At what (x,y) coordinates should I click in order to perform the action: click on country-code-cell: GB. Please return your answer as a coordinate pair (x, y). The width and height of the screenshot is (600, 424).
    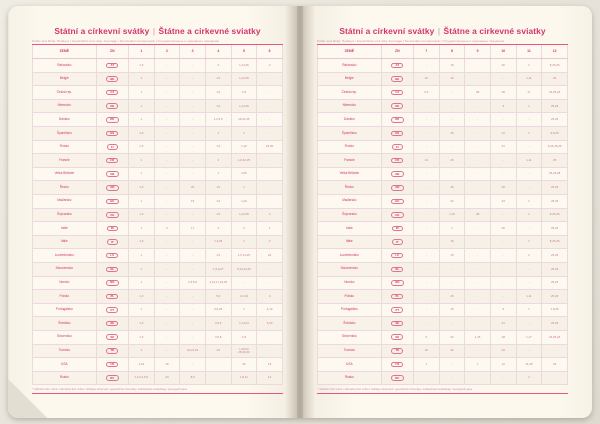
    Looking at the image, I should click on (112, 174).